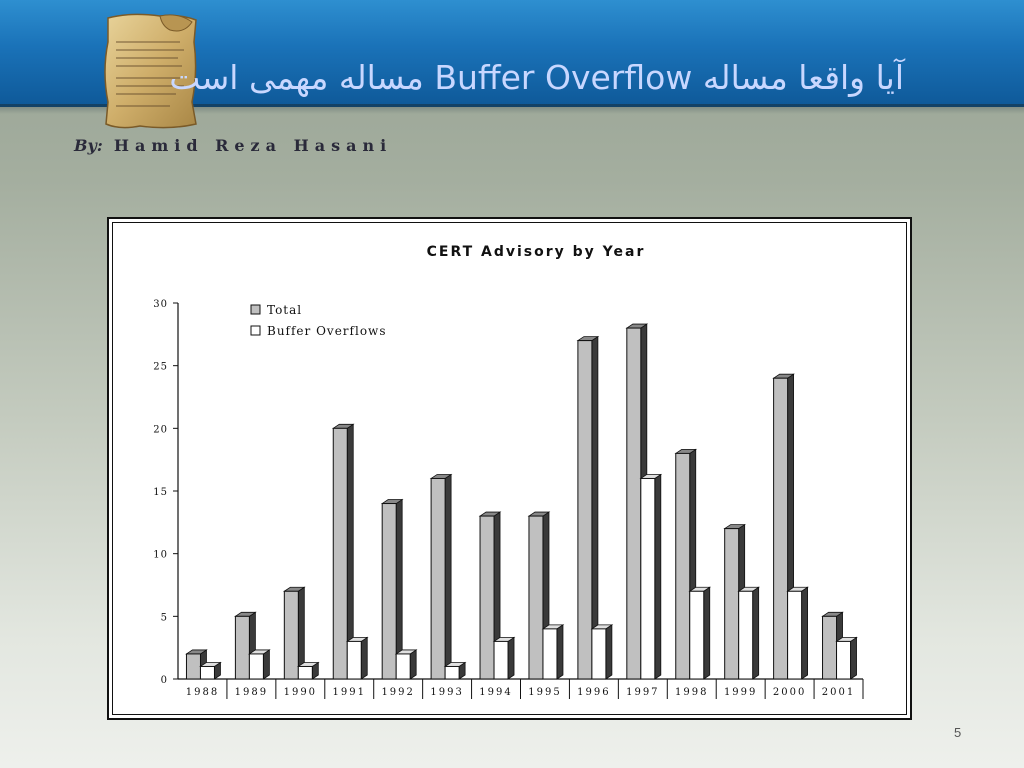 Image resolution: width=1024 pixels, height=768 pixels. Describe the element at coordinates (88, 145) in the screenshot. I see `by-label: By:` at that location.